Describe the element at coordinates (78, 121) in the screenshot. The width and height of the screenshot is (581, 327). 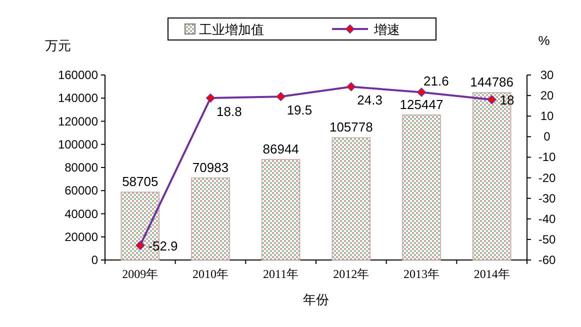
I see `y-tick-label: 120000` at that location.